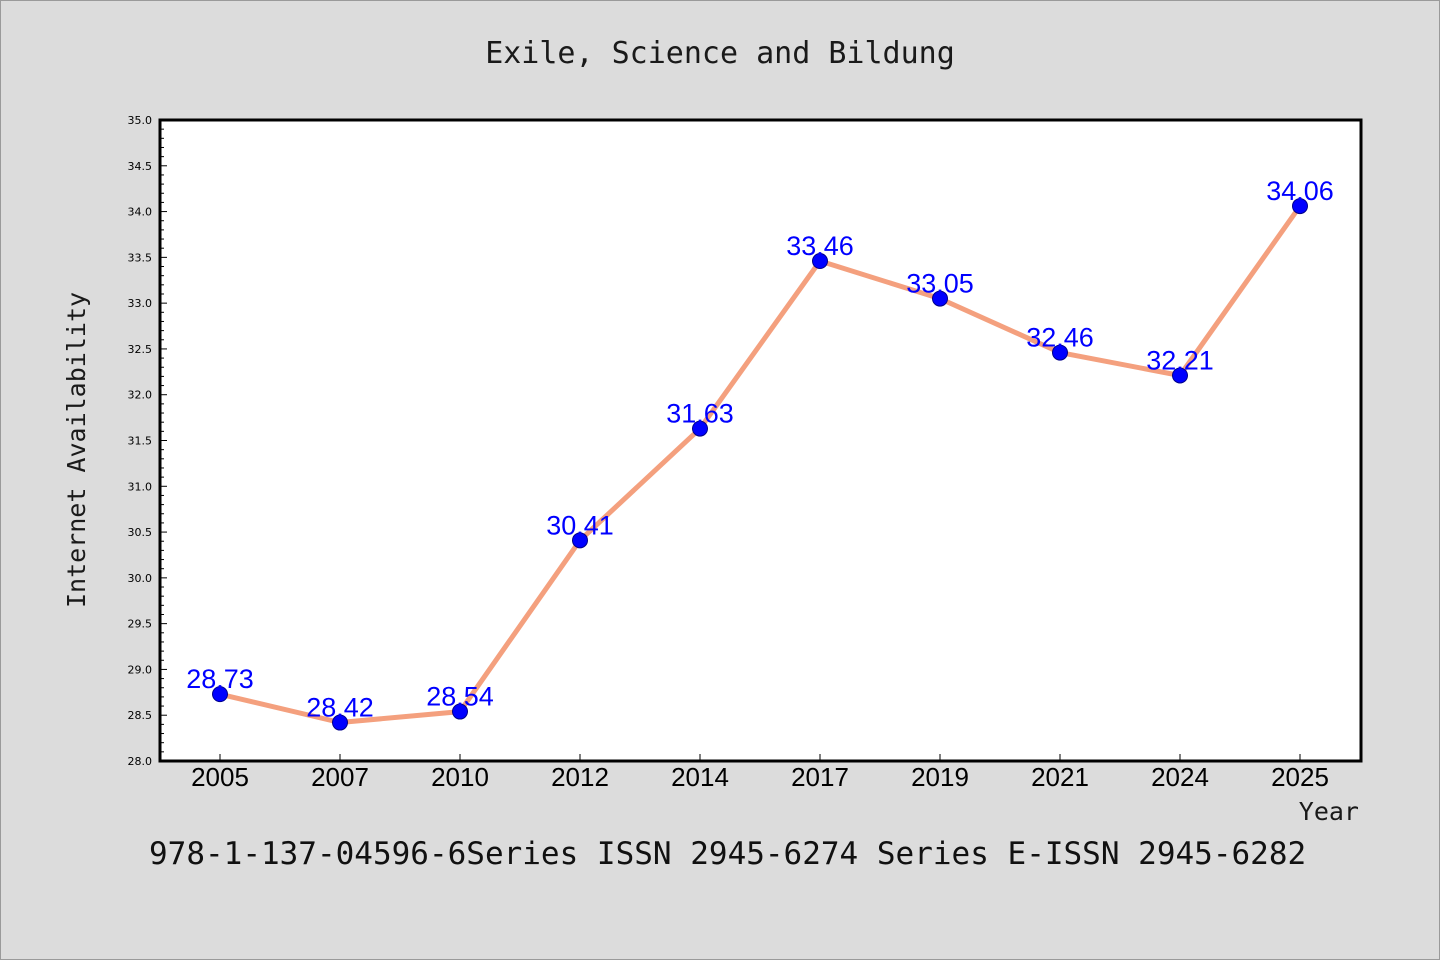 Image resolution: width=1440 pixels, height=960 pixels. Describe the element at coordinates (700, 414) in the screenshot. I see `data-point-label: 31.63` at that location.